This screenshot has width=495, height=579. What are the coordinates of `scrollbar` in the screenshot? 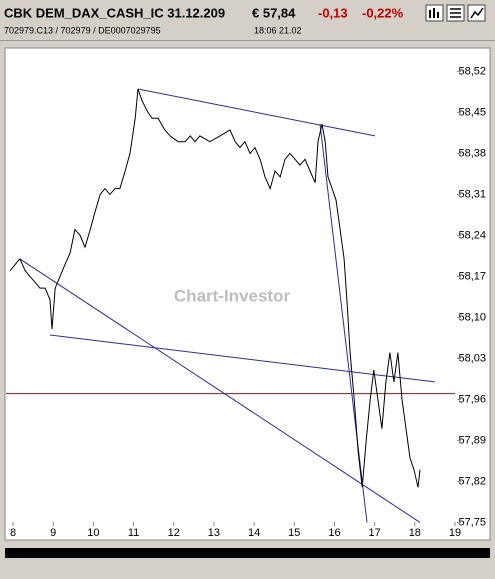 It's located at (247, 553).